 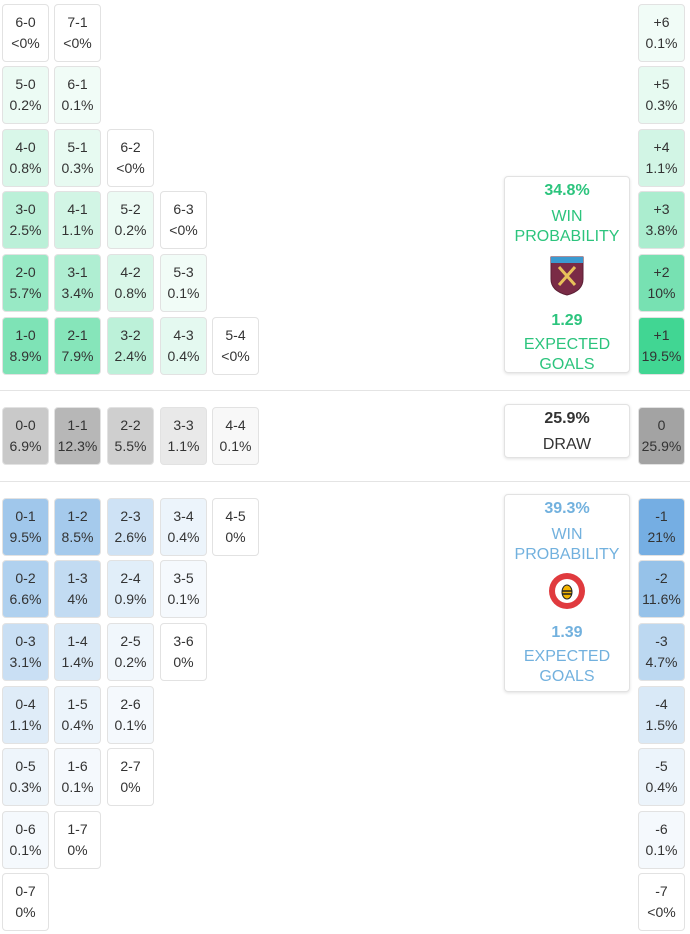 I want to click on score: 4-0, so click(x=25, y=147).